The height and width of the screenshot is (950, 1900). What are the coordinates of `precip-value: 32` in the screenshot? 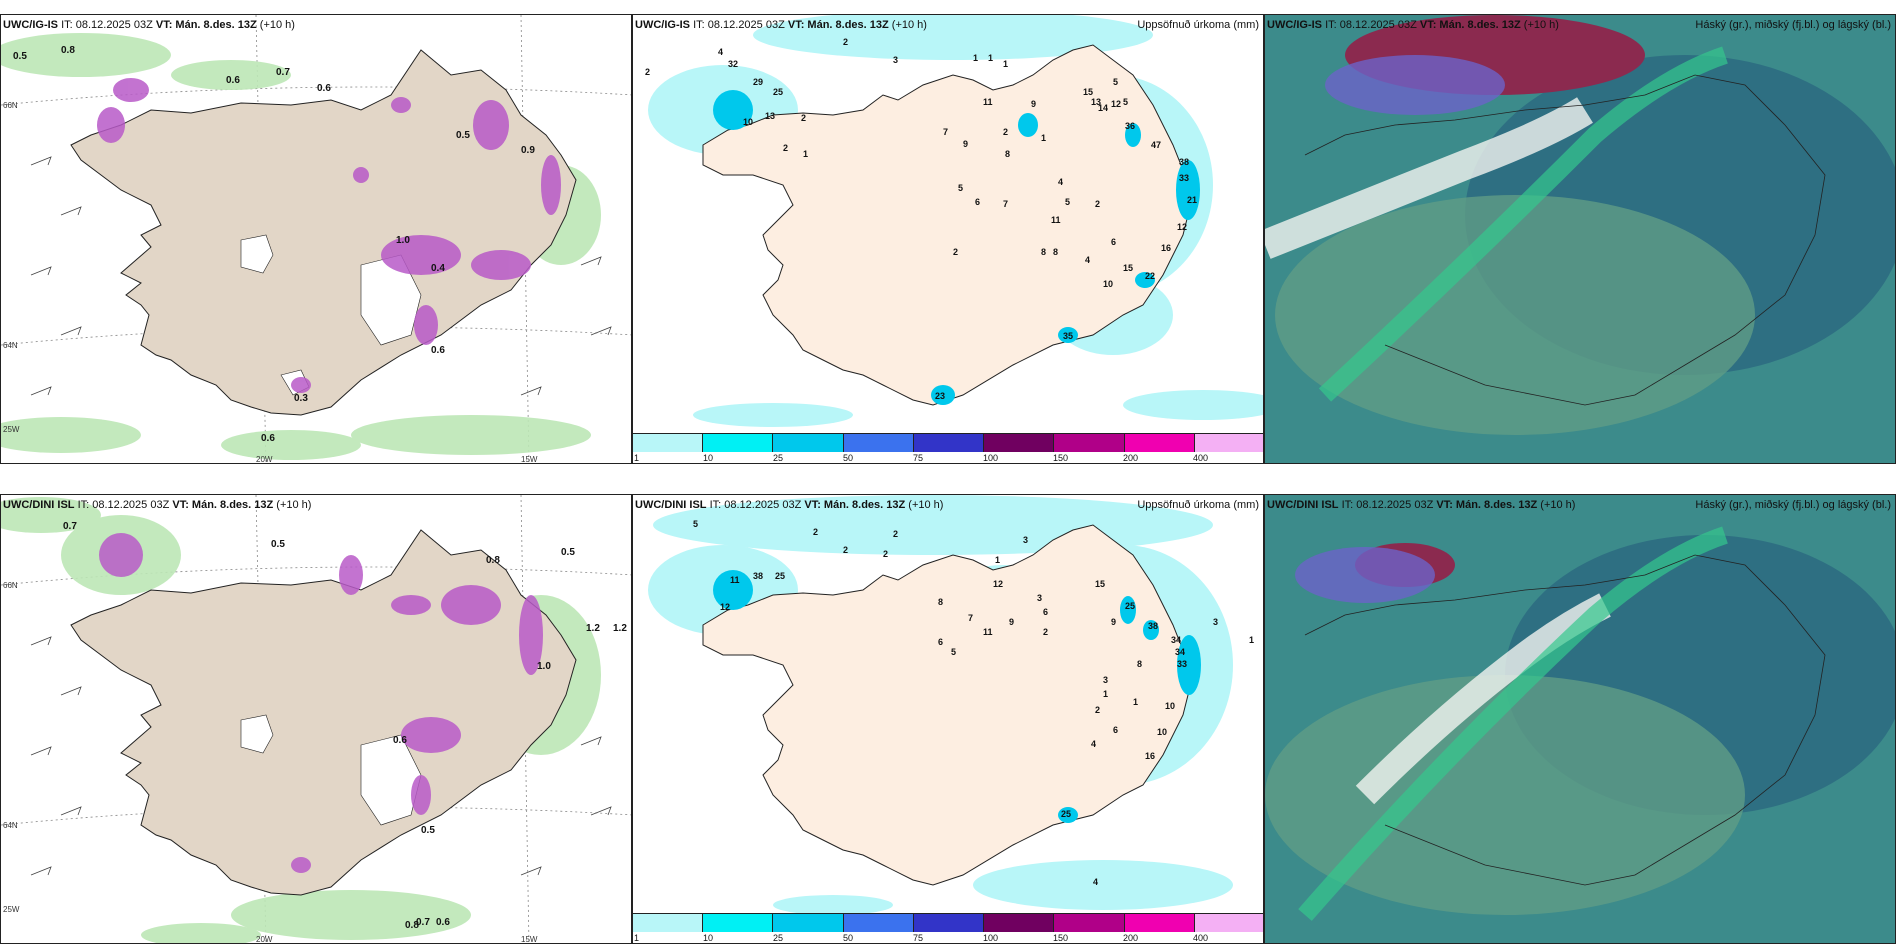 It's located at (733, 64).